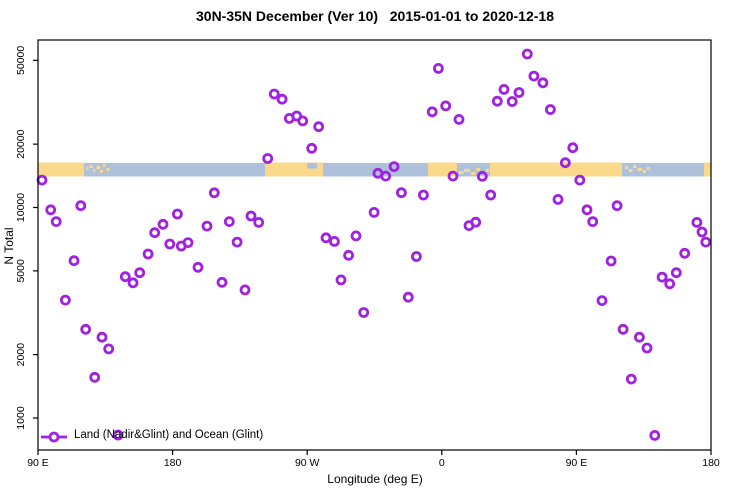 This screenshot has width=750, height=500. What do you see at coordinates (307, 463) in the screenshot?
I see `x-tick-label: 90 W` at bounding box center [307, 463].